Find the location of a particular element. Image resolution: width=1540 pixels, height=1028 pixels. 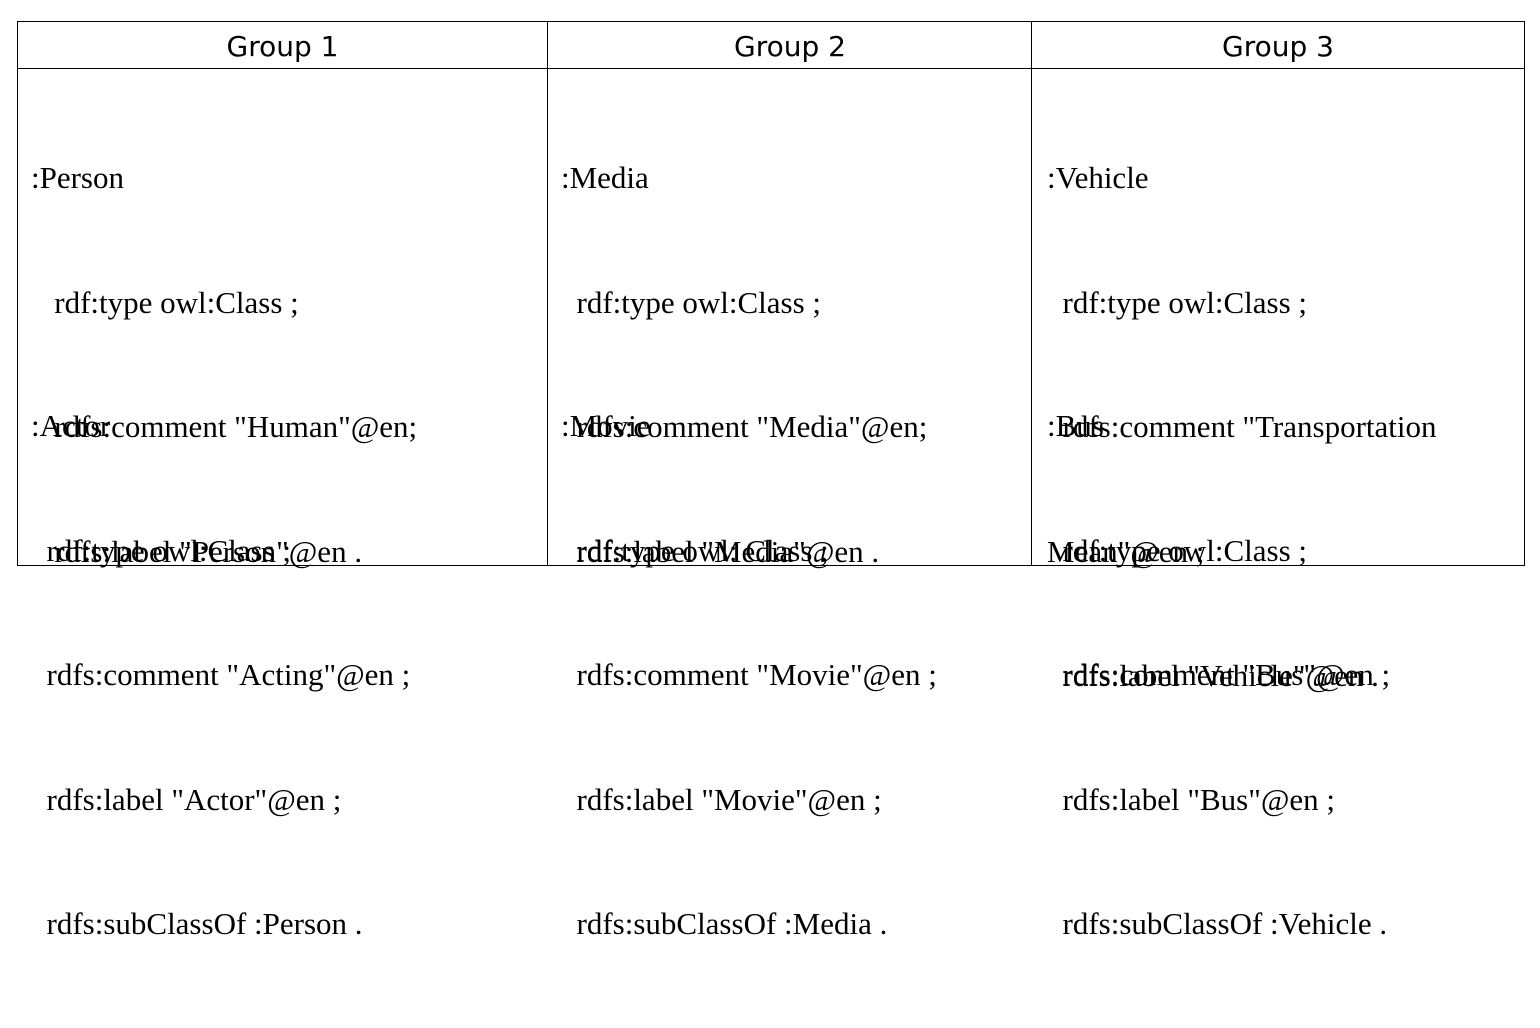

code-line: rdfs:comment "Transportation is located at coordinates (1242, 426).